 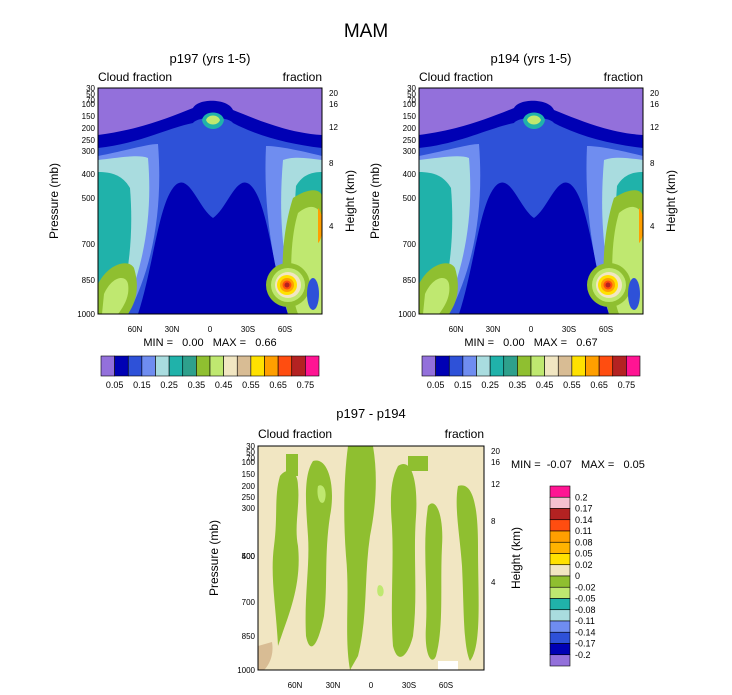 I want to click on colorbar-label: -0.11, so click(x=585, y=621).